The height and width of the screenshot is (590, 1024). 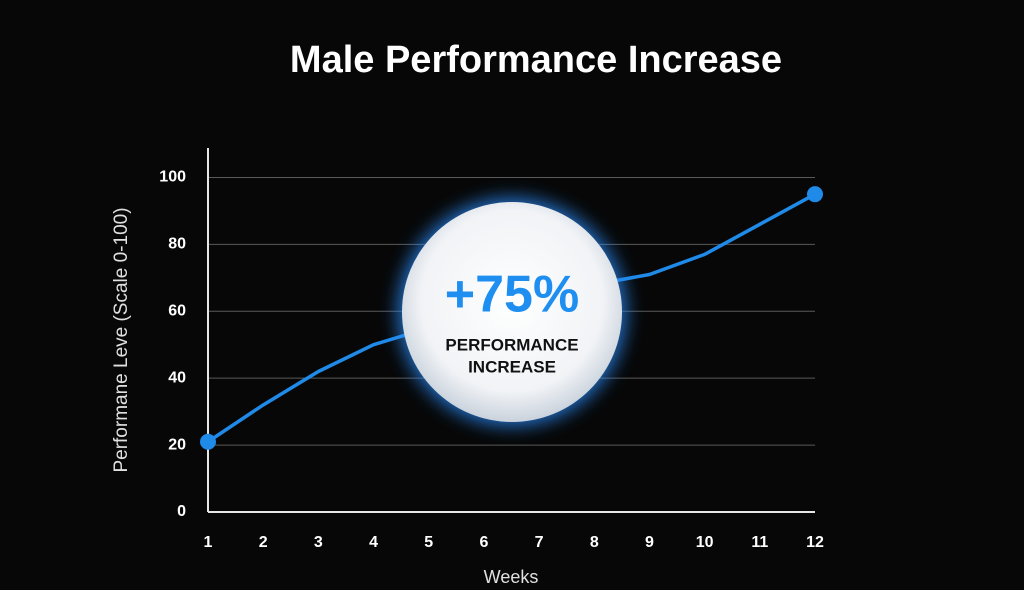 What do you see at coordinates (649, 542) in the screenshot?
I see `x-tick-label: 9` at bounding box center [649, 542].